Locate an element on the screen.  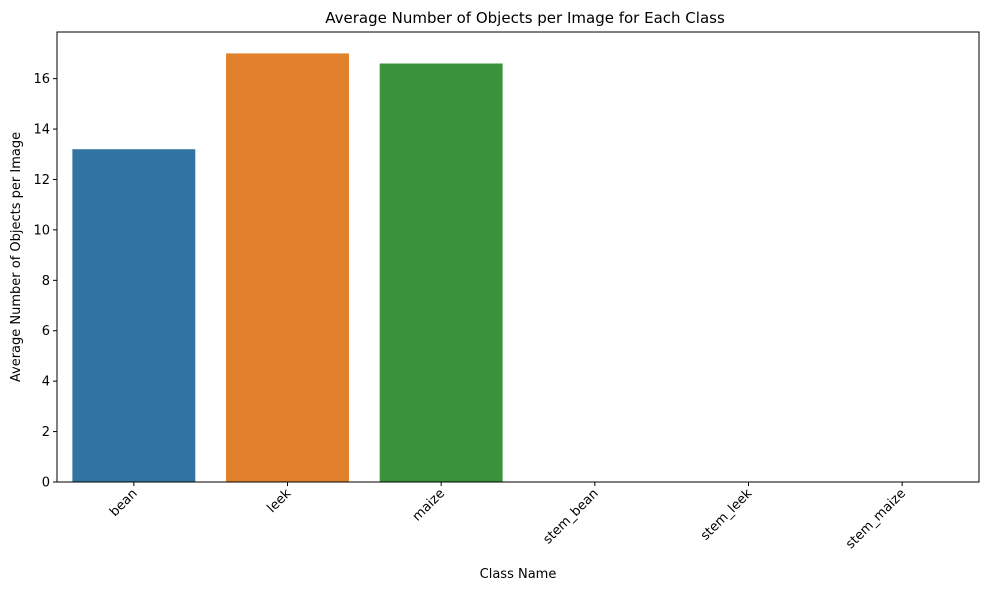
x-tick-label: stem_bean is located at coordinates (570, 516).